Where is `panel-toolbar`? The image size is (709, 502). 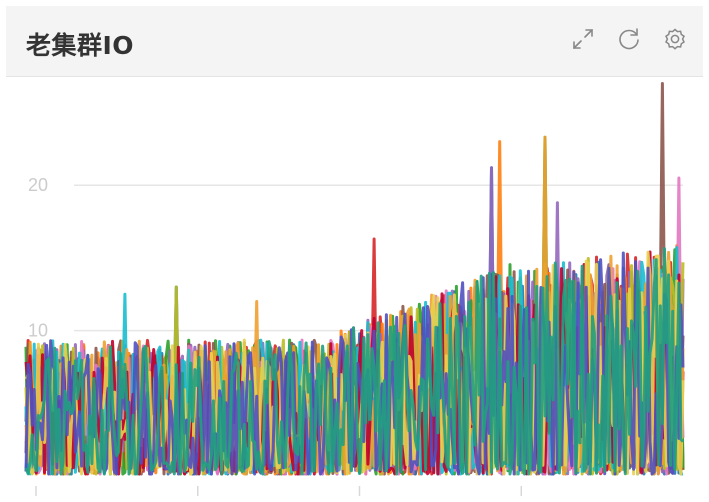
panel-toolbar is located at coordinates (629, 39).